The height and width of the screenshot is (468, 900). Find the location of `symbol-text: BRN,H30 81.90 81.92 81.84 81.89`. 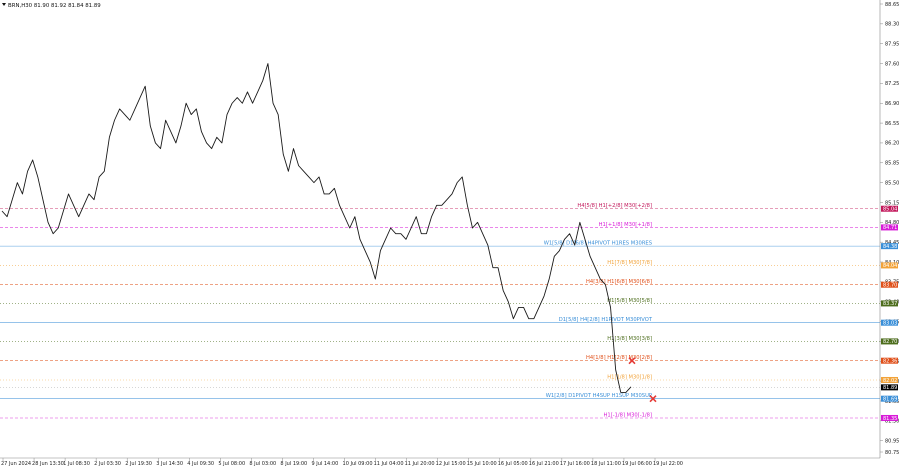

symbol-text: BRN,H30 81.90 81.92 81.84 81.89 is located at coordinates (54, 6).